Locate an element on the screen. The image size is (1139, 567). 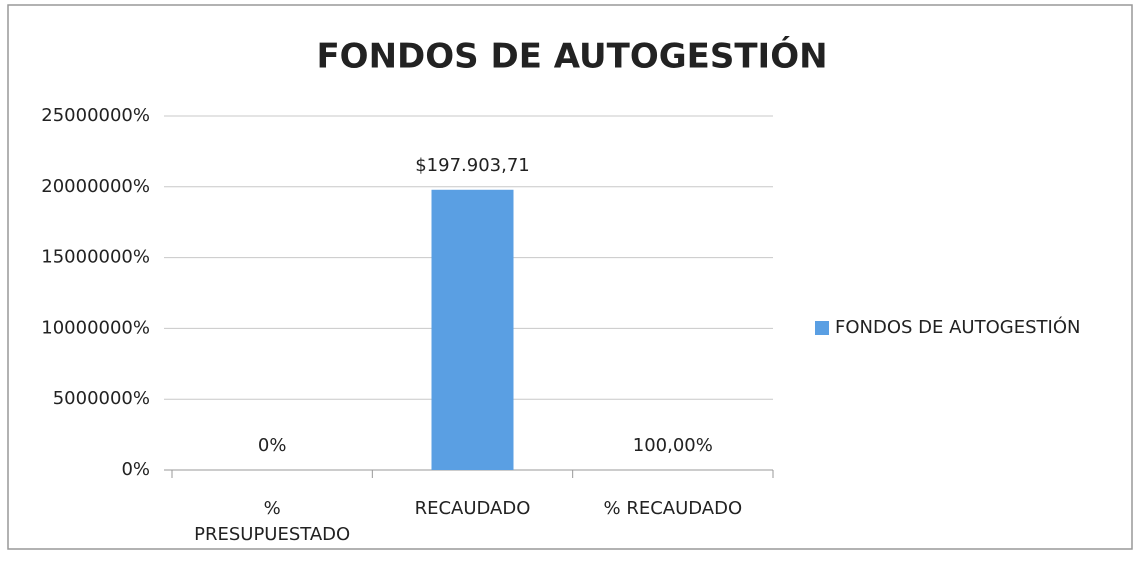
data-label: $197.903,71 is located at coordinates (472, 165).